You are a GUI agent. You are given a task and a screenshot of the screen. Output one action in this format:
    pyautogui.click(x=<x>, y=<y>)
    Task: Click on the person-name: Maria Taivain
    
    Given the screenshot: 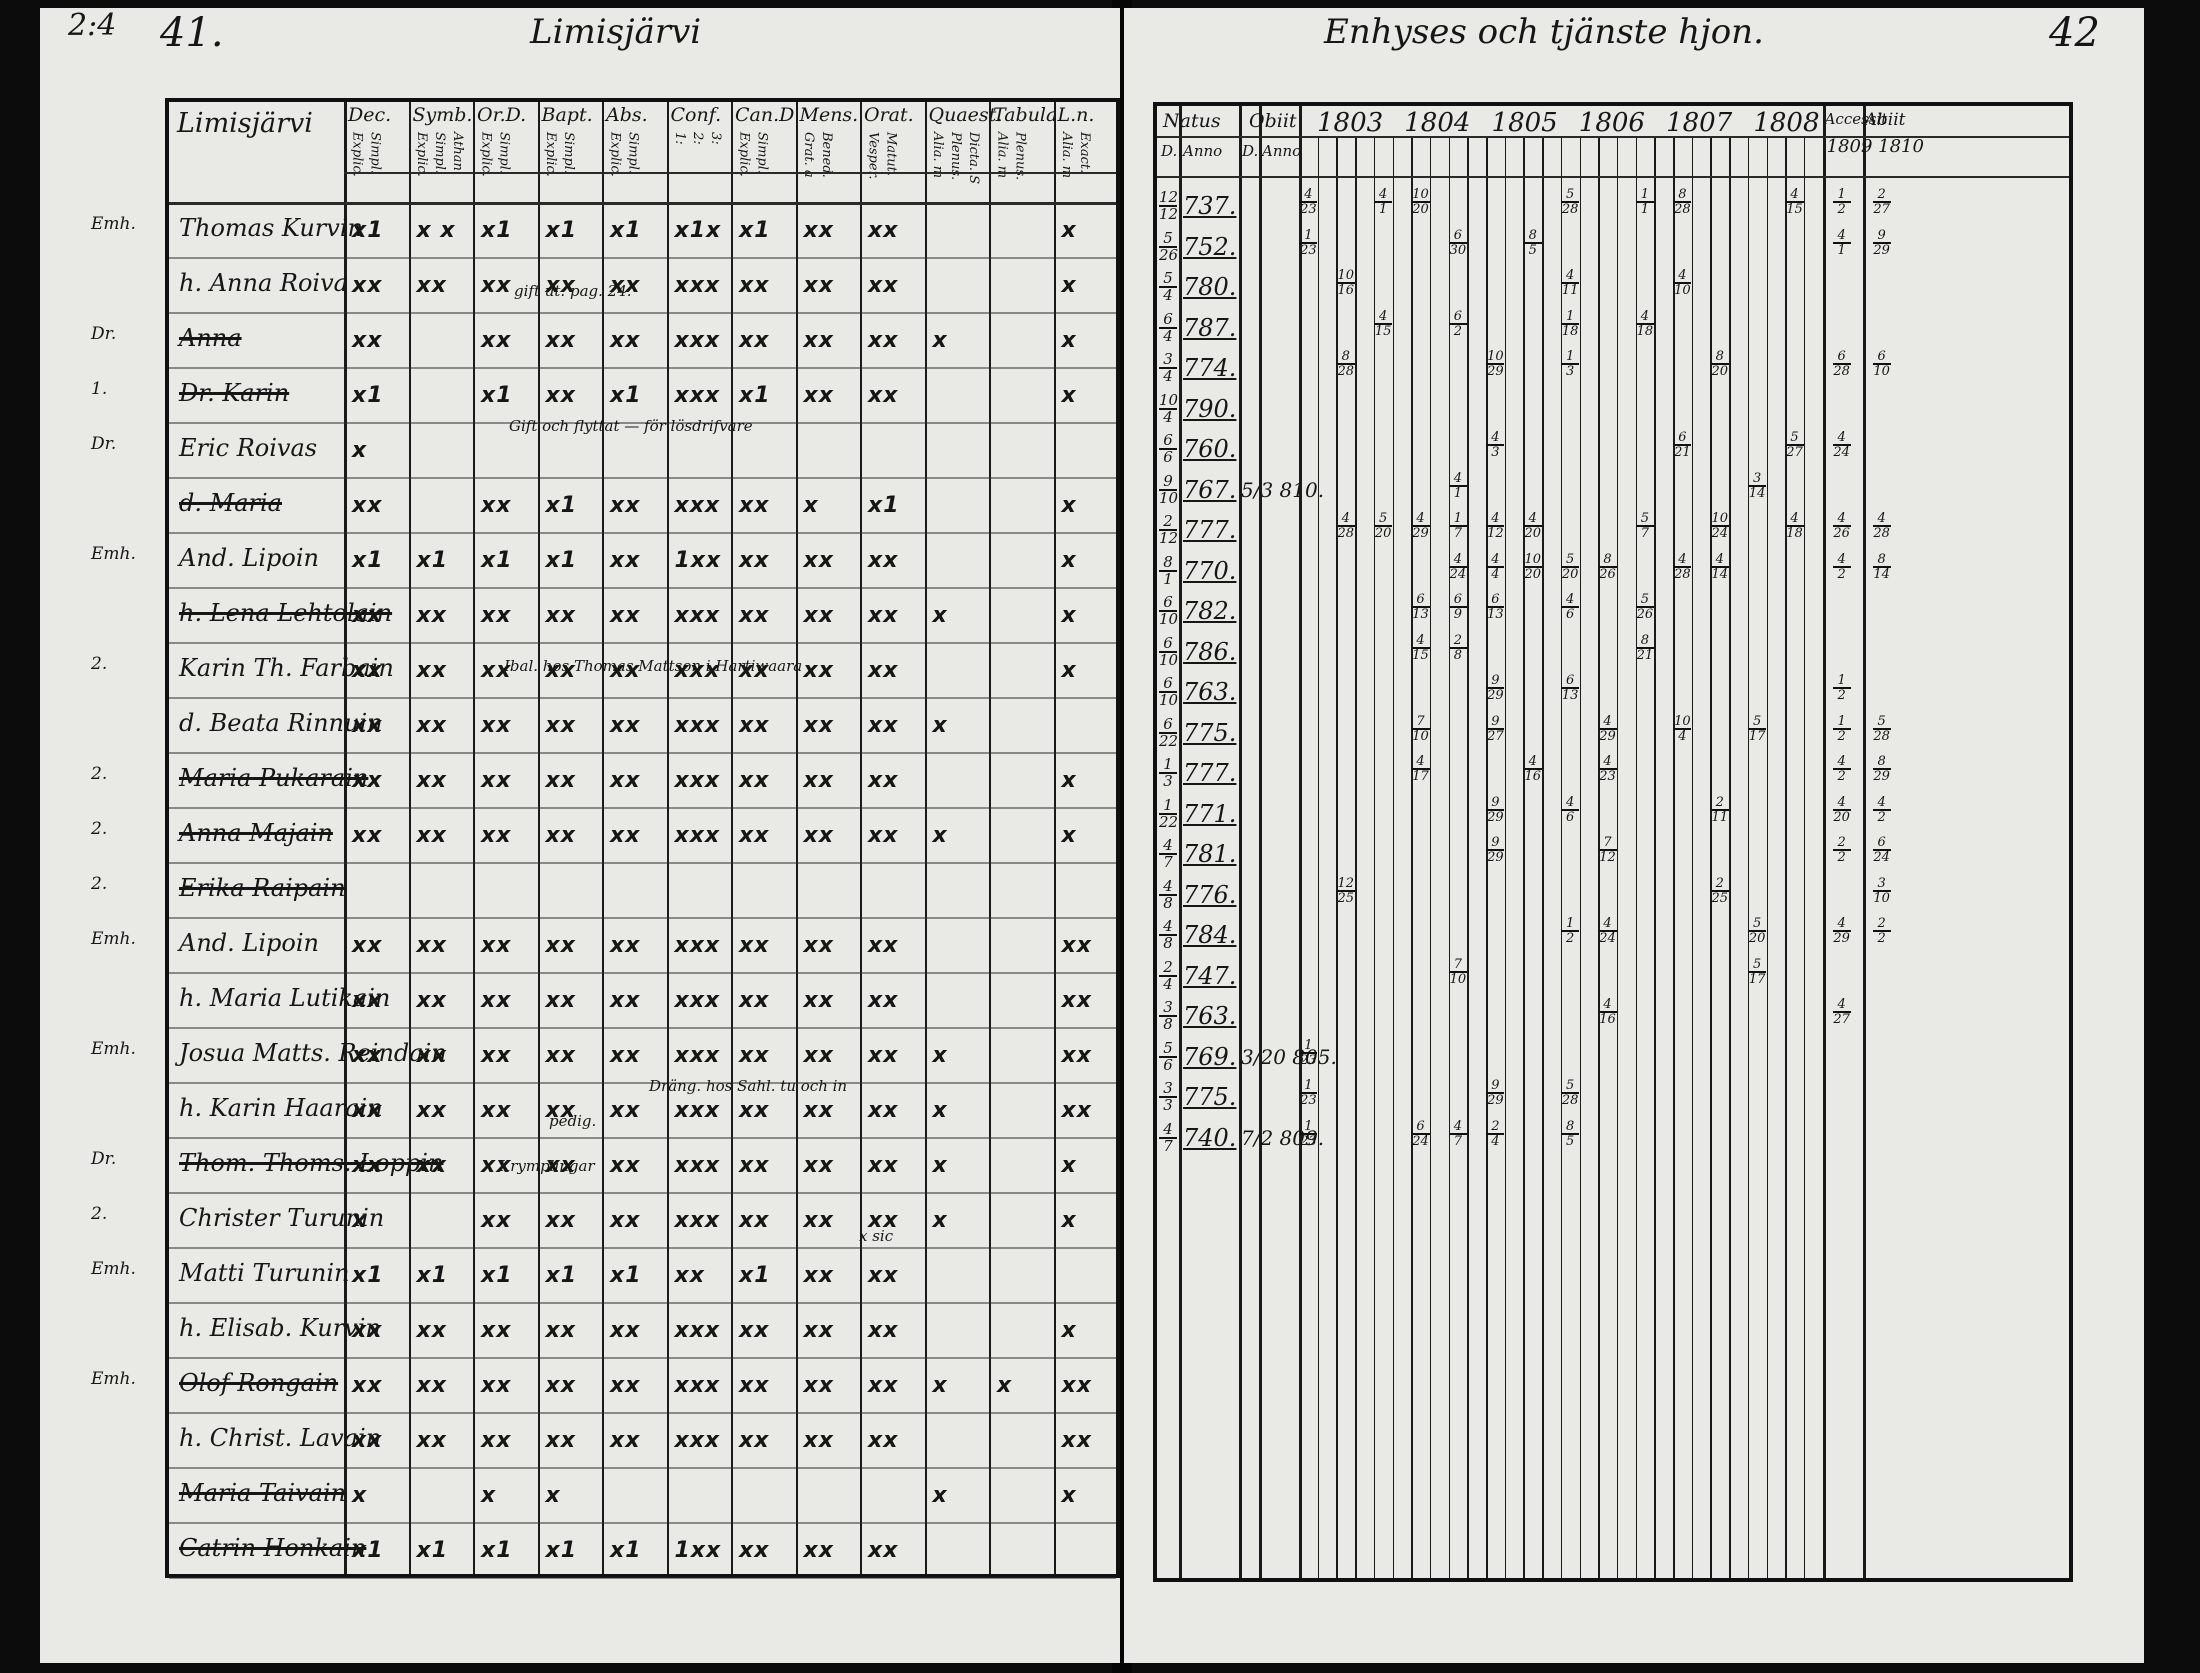 What is the action you would take?
    pyautogui.click(x=263, y=1493)
    